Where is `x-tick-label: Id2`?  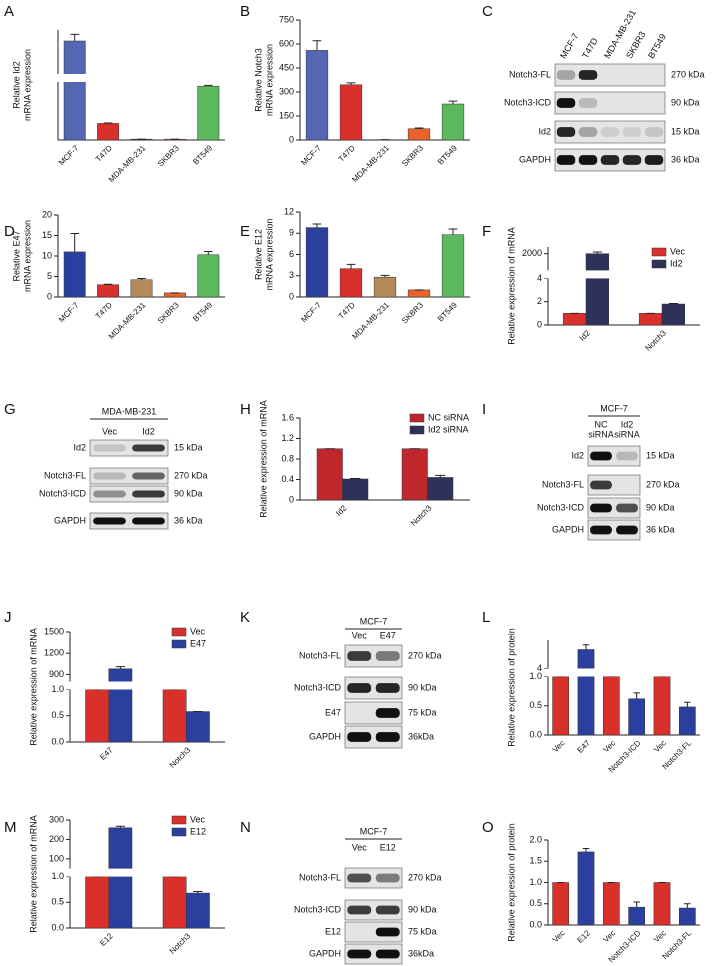 x-tick-label: Id2 is located at coordinates (341, 510).